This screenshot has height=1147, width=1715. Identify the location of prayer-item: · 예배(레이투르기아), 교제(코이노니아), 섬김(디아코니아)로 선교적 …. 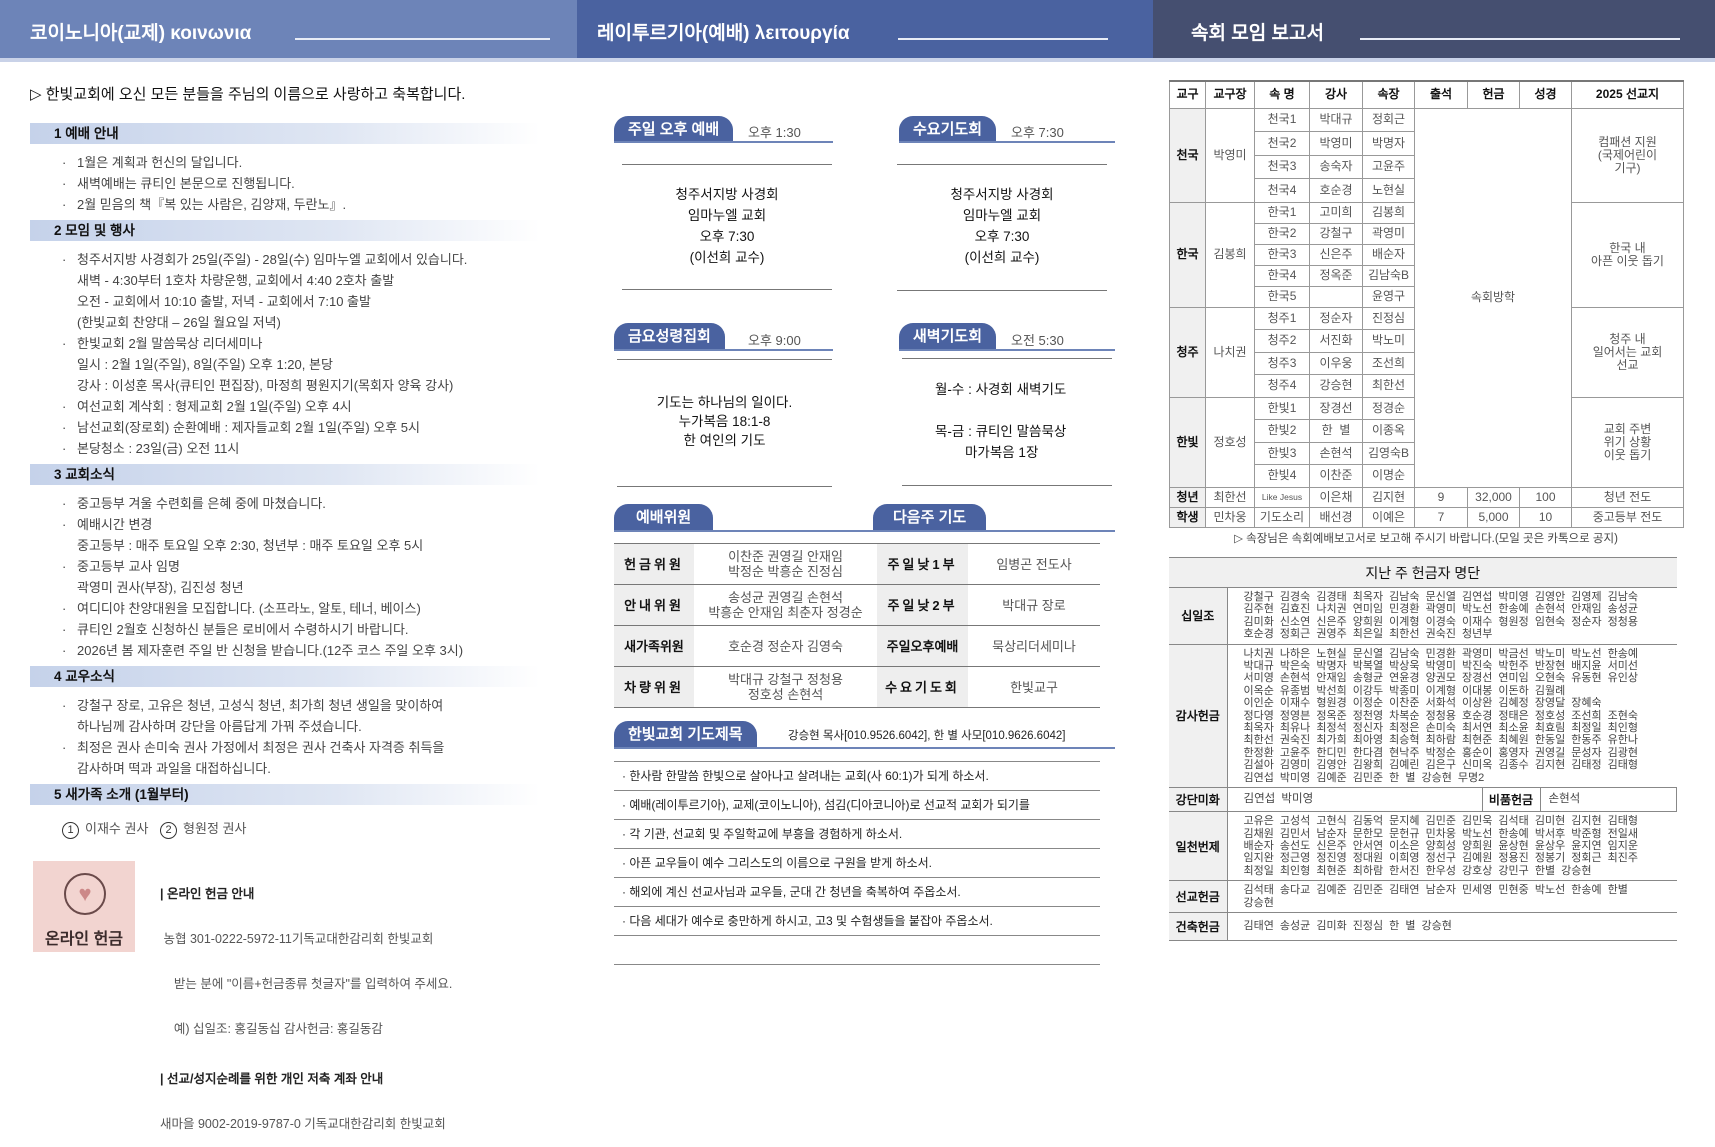
(857, 805).